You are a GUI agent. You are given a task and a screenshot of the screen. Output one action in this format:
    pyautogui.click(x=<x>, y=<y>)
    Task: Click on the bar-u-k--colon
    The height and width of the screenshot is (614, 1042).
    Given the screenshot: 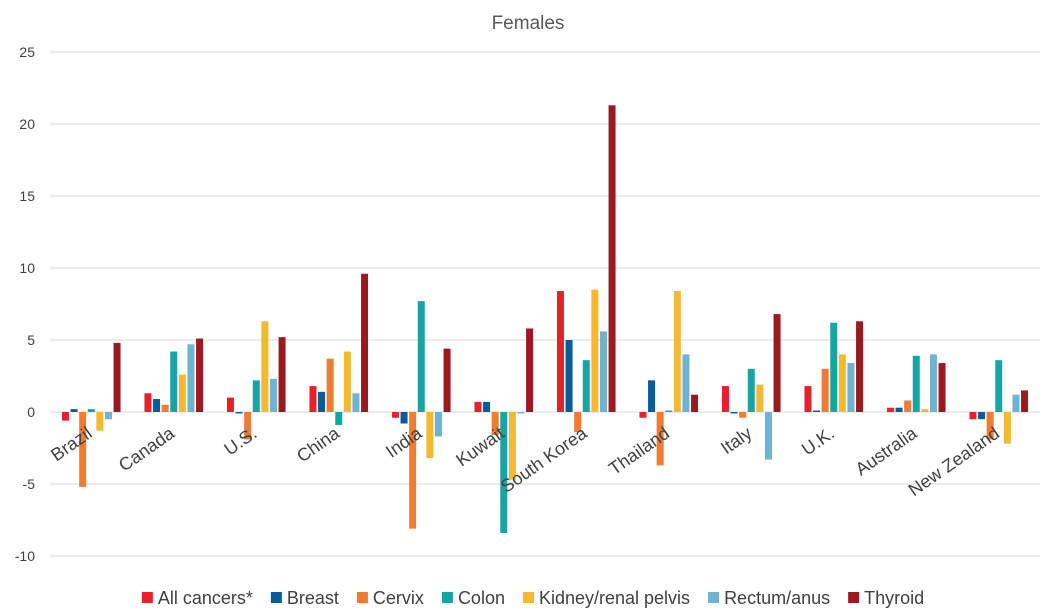 What is the action you would take?
    pyautogui.click(x=834, y=367)
    